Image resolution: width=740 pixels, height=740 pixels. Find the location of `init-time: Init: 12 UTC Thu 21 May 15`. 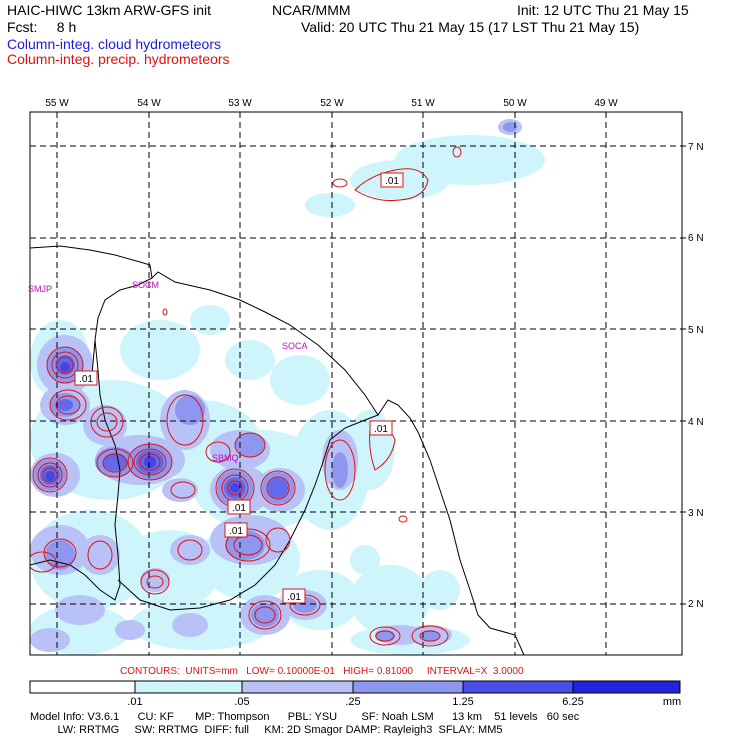

init-time: Init: 12 UTC Thu 21 May 15 is located at coordinates (603, 10).